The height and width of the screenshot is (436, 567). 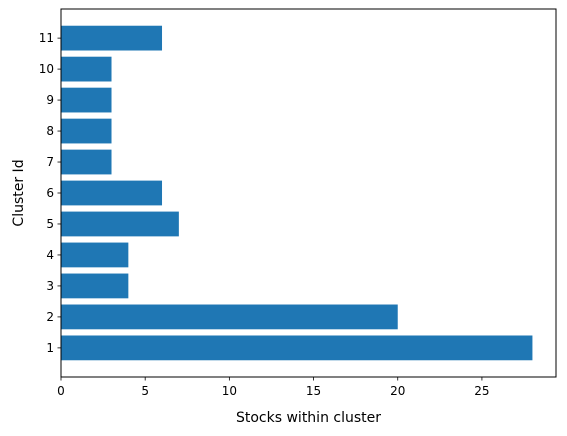 I want to click on x-tick-label: 5, so click(x=145, y=391).